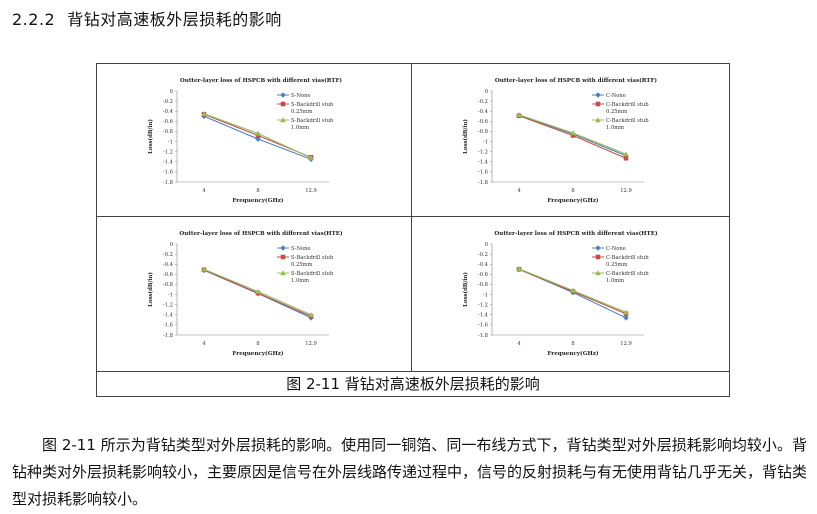  I want to click on section-heading: 2.2.2 背钻对高速板外层损耗的影响, so click(147, 18).